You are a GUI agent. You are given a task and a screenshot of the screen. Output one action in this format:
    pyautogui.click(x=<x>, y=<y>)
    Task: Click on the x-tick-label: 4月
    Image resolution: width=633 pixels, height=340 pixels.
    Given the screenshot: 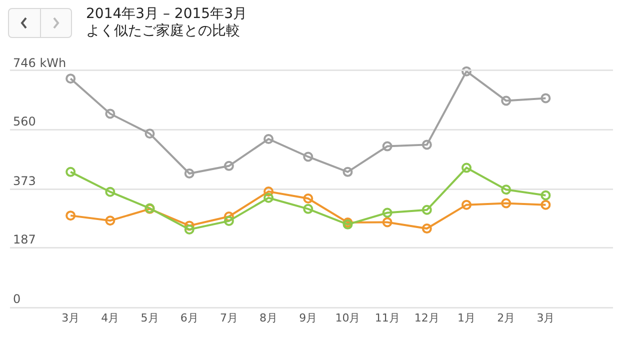 What is the action you would take?
    pyautogui.click(x=110, y=318)
    